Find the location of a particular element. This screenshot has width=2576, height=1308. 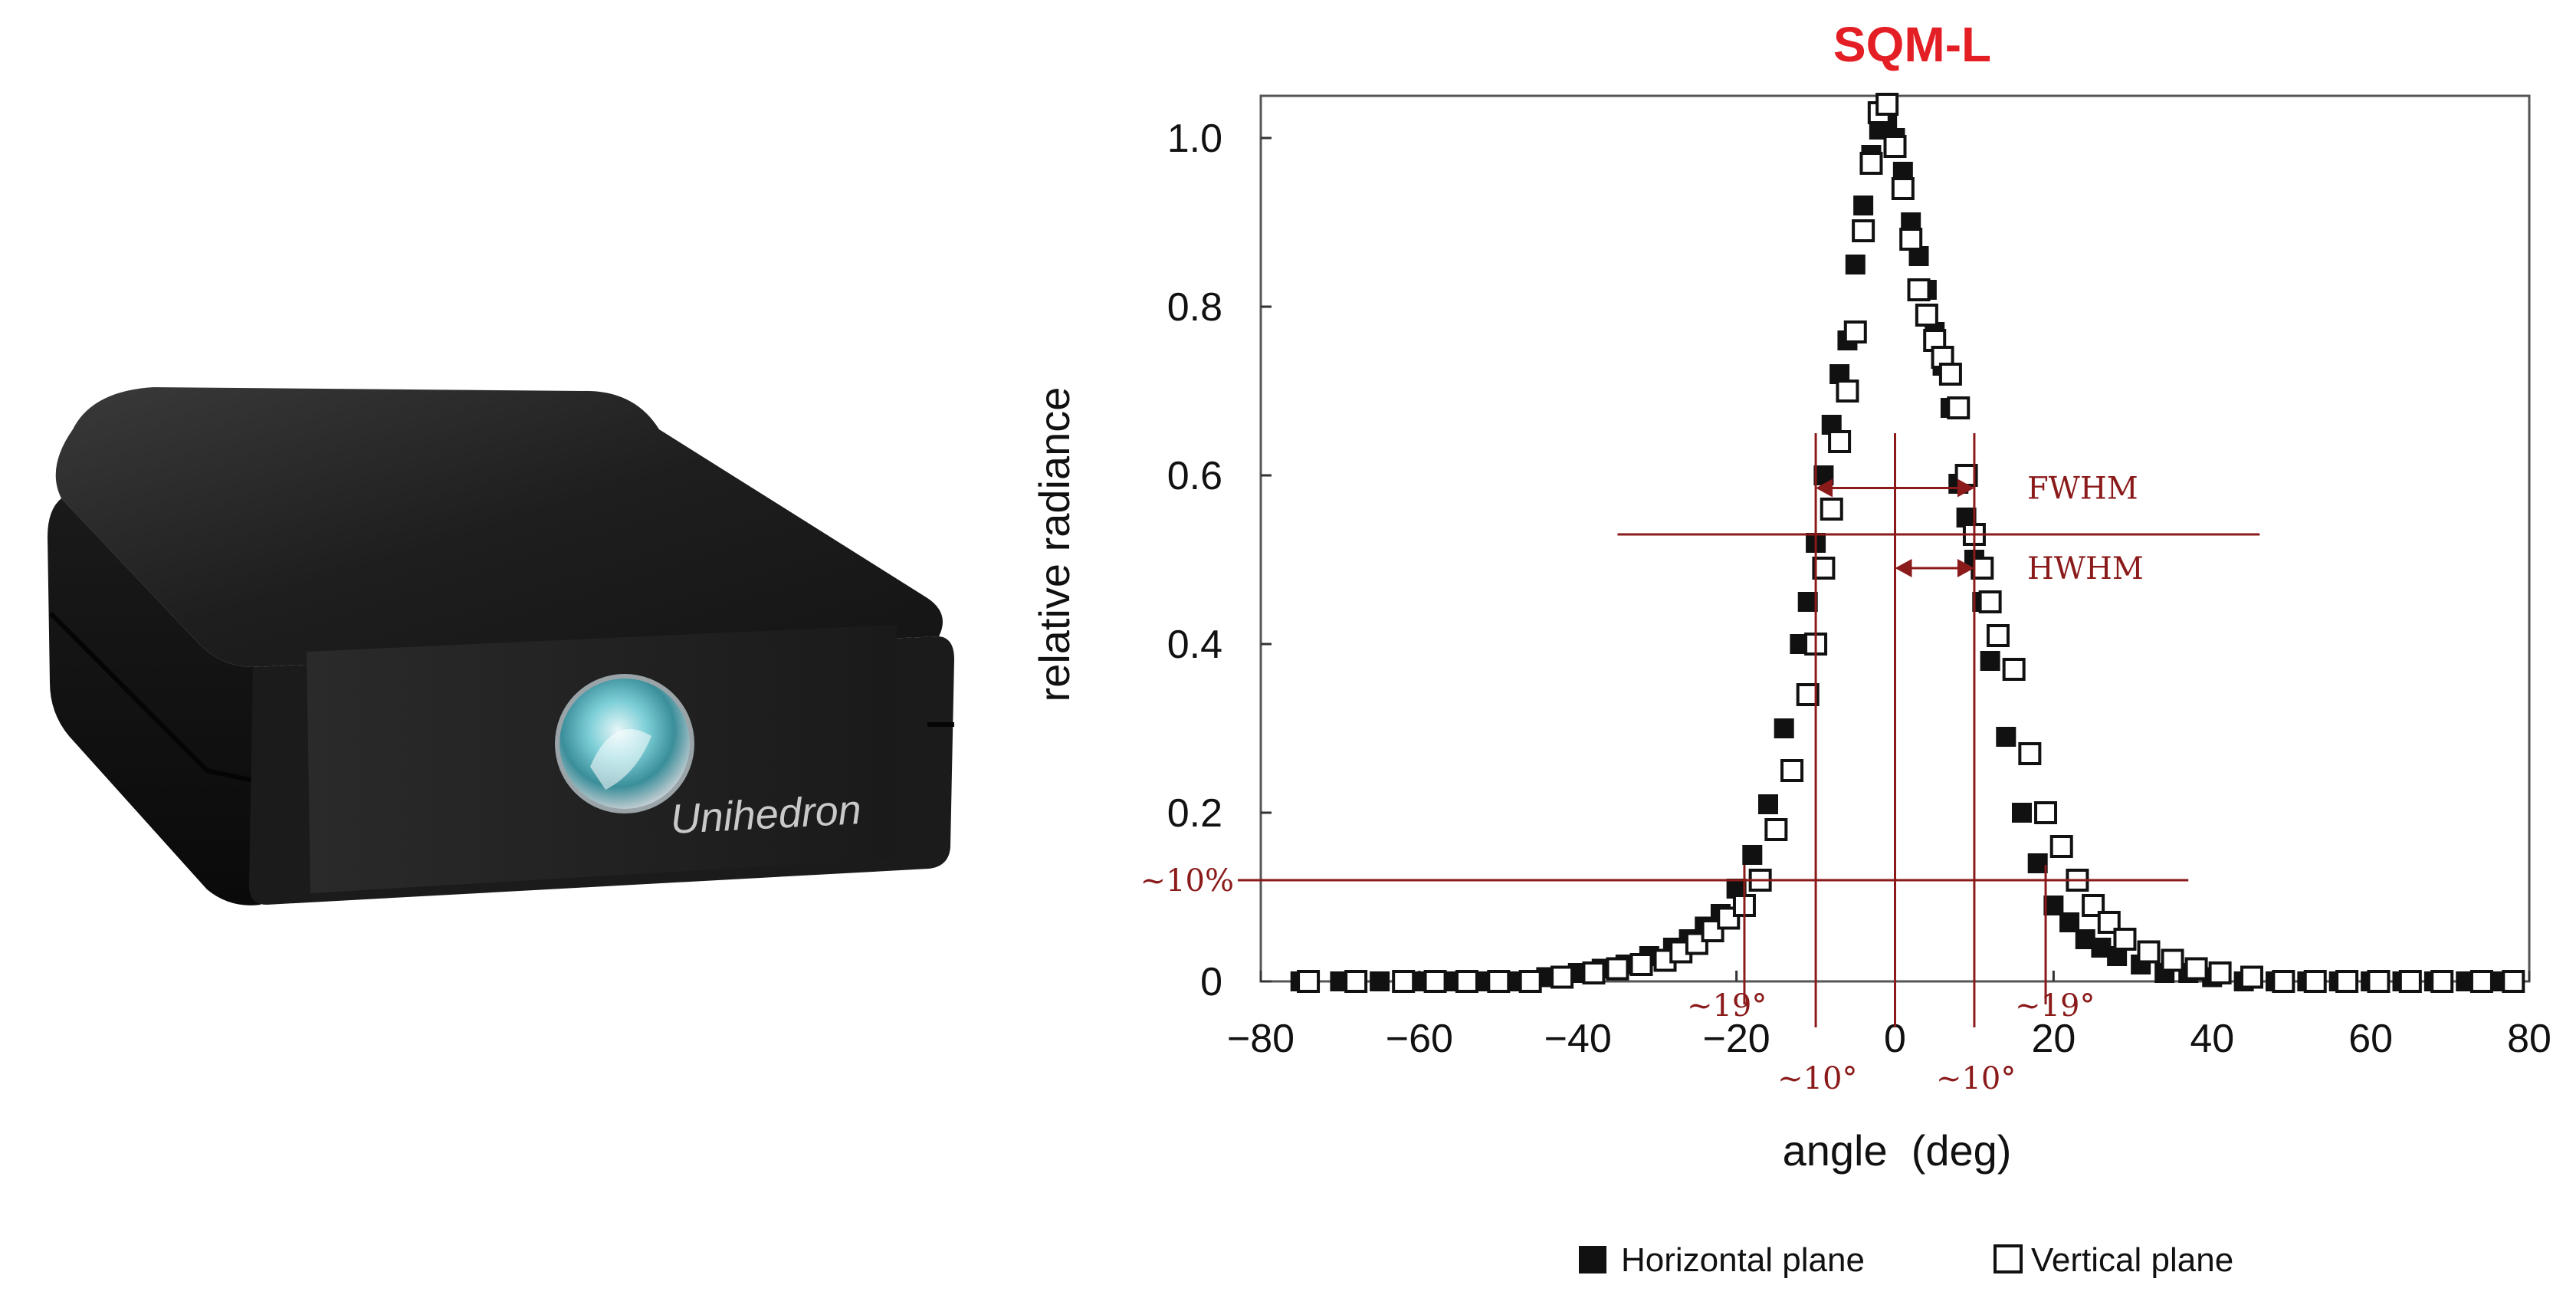

right-10deg-label: ~10° is located at coordinates (1976, 1078).